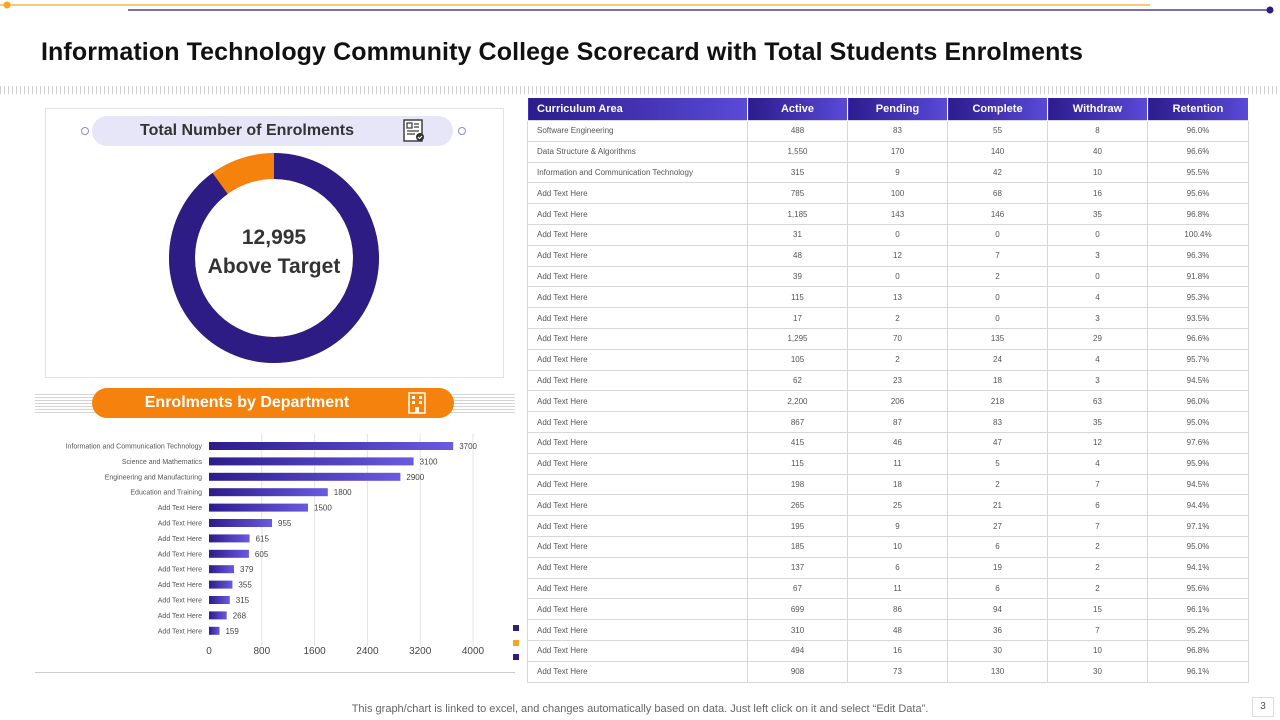 The image size is (1280, 720). What do you see at coordinates (997, 671) in the screenshot?
I see `cell-complete: 130` at bounding box center [997, 671].